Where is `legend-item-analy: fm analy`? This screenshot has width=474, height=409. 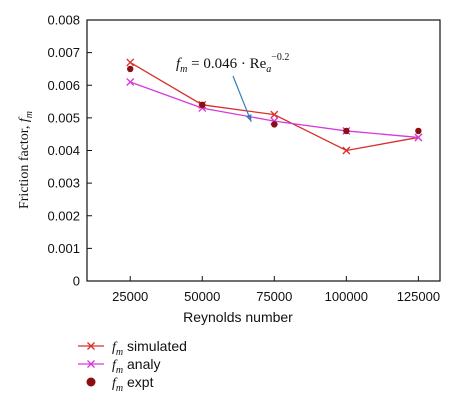 legend-item-analy: fm analy is located at coordinates (119, 366).